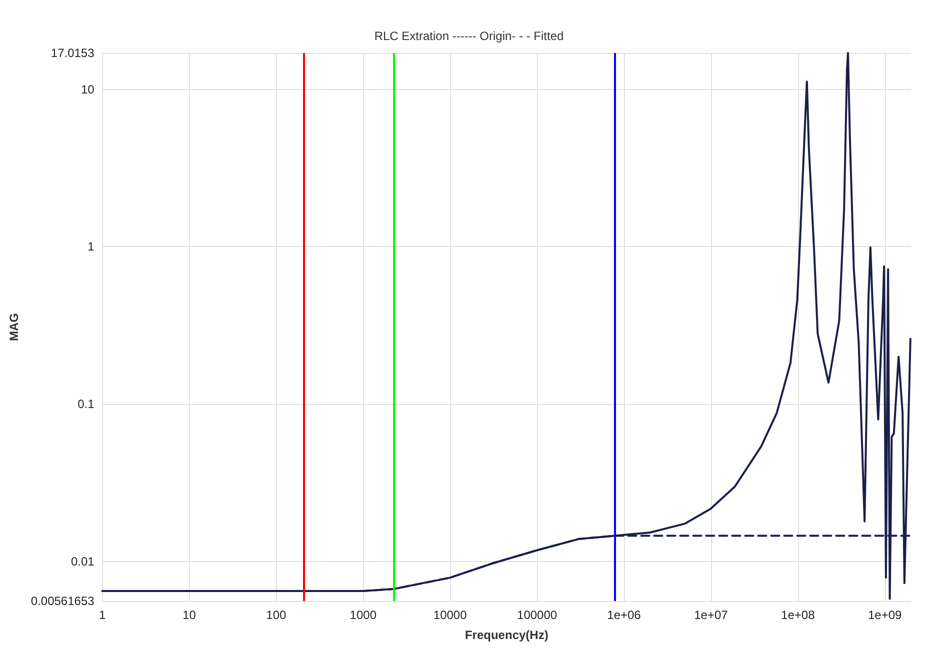 This screenshot has height=659, width=938. What do you see at coordinates (624, 615) in the screenshot?
I see `x-tick-label: 1e+06` at bounding box center [624, 615].